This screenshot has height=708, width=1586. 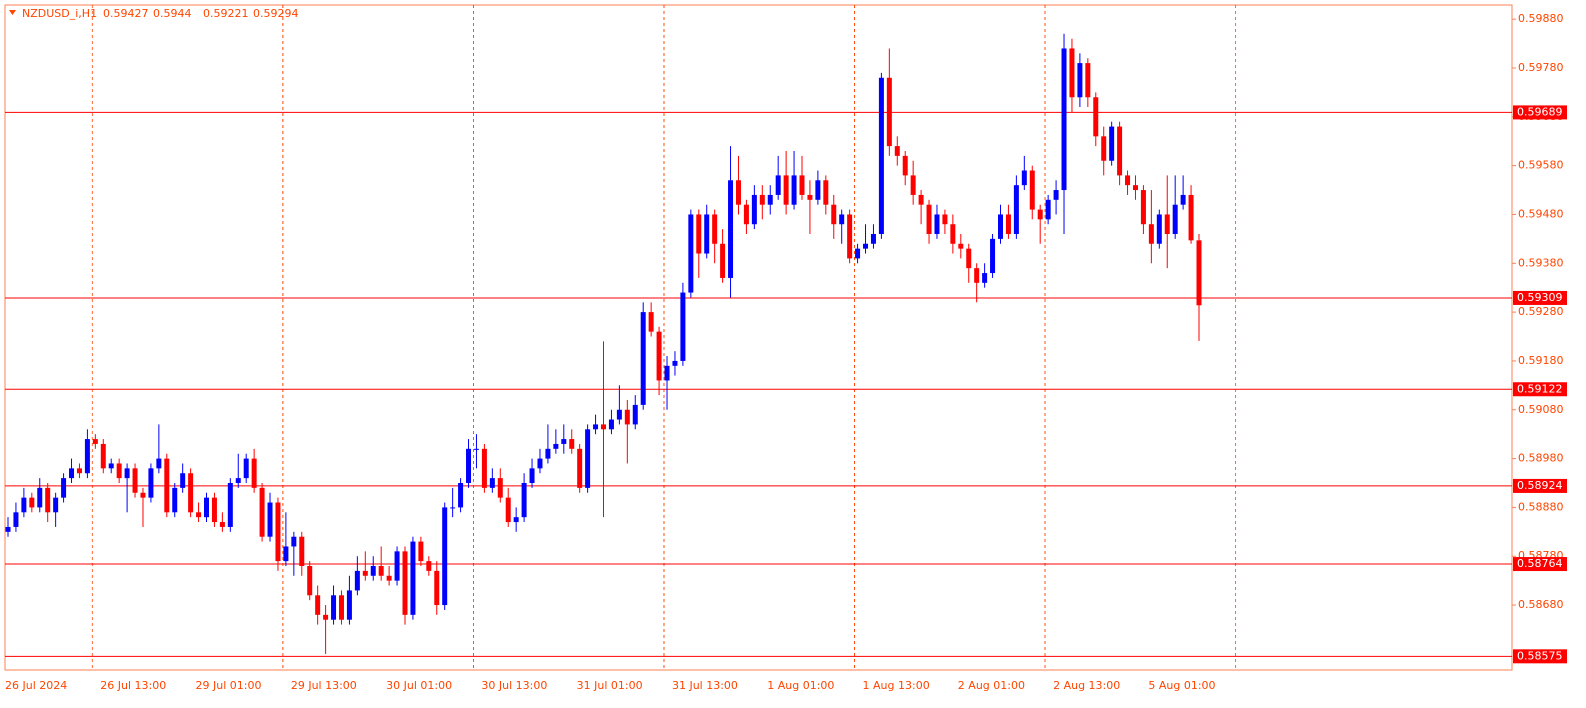 What do you see at coordinates (991, 685) in the screenshot?
I see `x-tick-label: 2 Aug 01:00` at bounding box center [991, 685].